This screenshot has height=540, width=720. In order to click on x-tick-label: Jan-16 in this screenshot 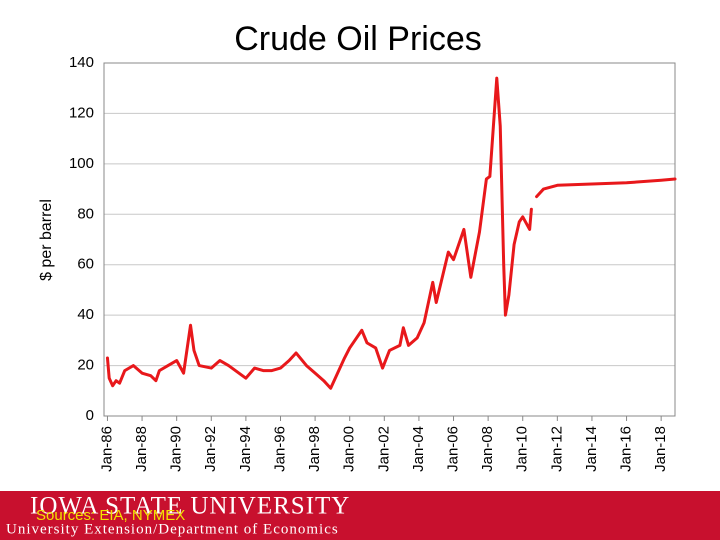, I will do `click(626, 449)`.